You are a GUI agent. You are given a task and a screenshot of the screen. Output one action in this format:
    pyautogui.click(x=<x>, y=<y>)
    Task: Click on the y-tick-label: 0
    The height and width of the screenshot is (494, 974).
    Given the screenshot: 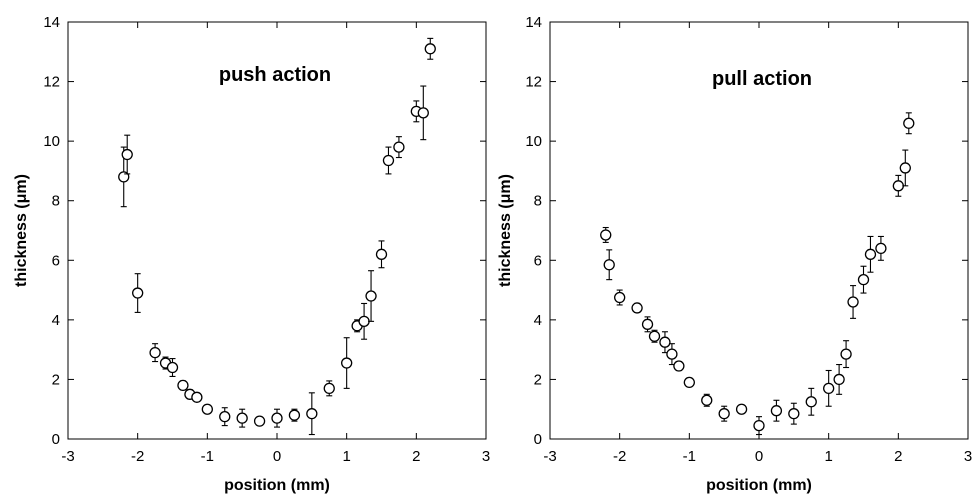 What is the action you would take?
    pyautogui.click(x=56, y=439)
    